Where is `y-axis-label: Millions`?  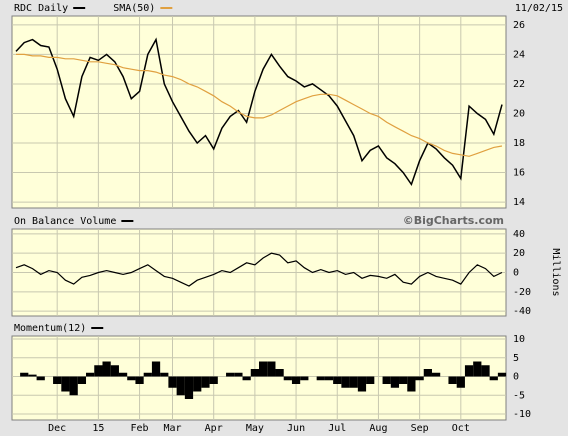 y-axis-label: Millions is located at coordinates (555, 272).